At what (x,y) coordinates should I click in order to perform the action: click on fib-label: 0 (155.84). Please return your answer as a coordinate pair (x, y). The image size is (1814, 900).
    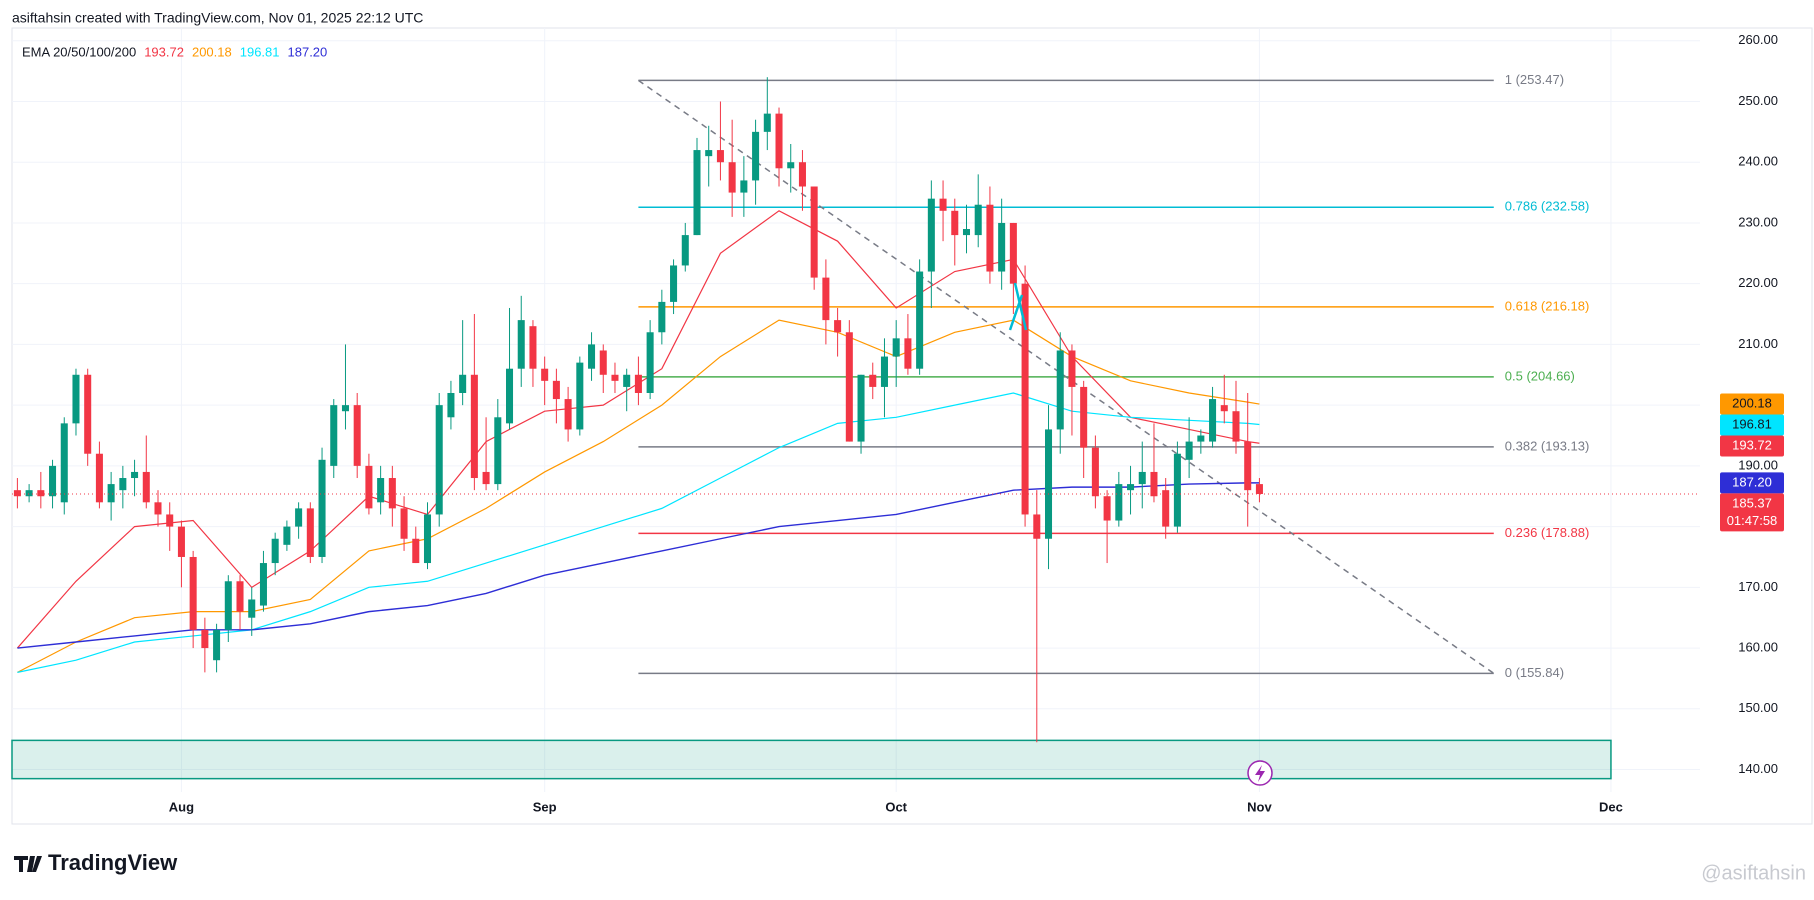
    Looking at the image, I should click on (1534, 672).